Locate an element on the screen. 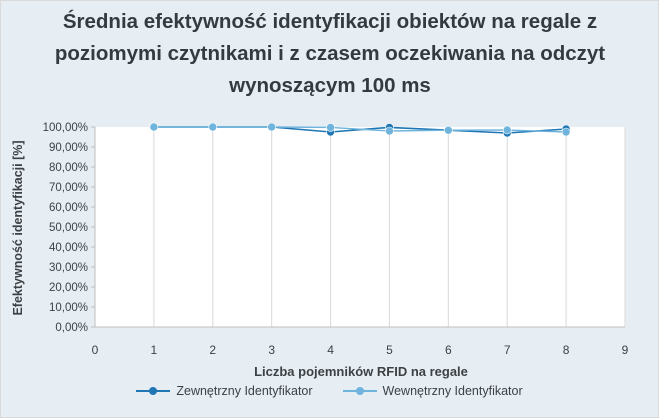 This screenshot has width=659, height=418. legend-item-series-1: Wewnętrzny Identyfikator is located at coordinates (432, 391).